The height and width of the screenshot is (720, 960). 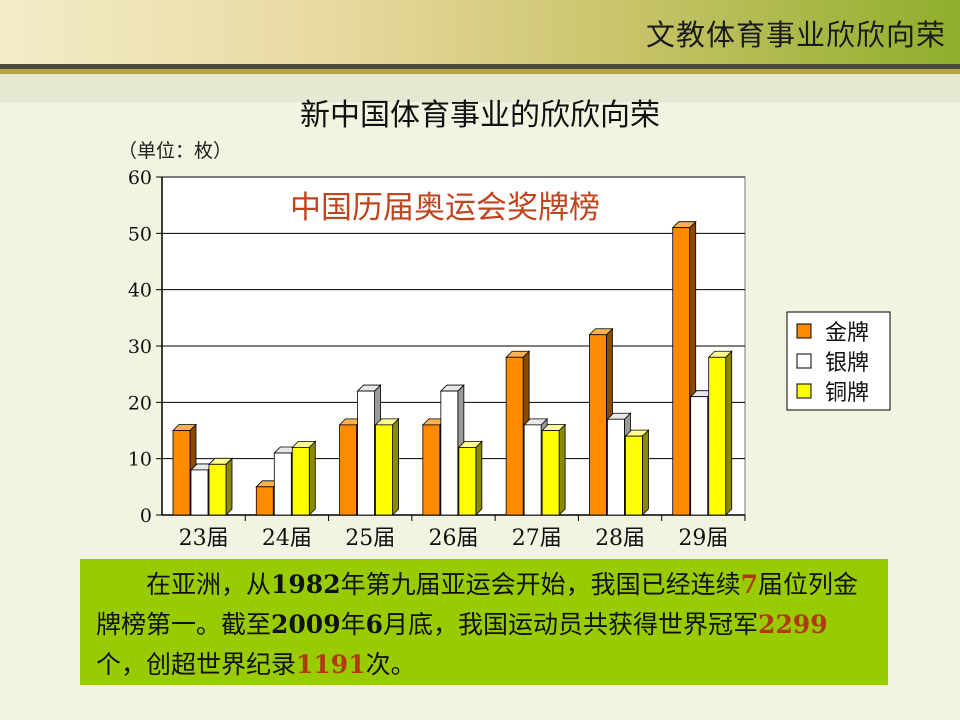 What do you see at coordinates (140, 403) in the screenshot?
I see `y-tick-label: 20` at bounding box center [140, 403].